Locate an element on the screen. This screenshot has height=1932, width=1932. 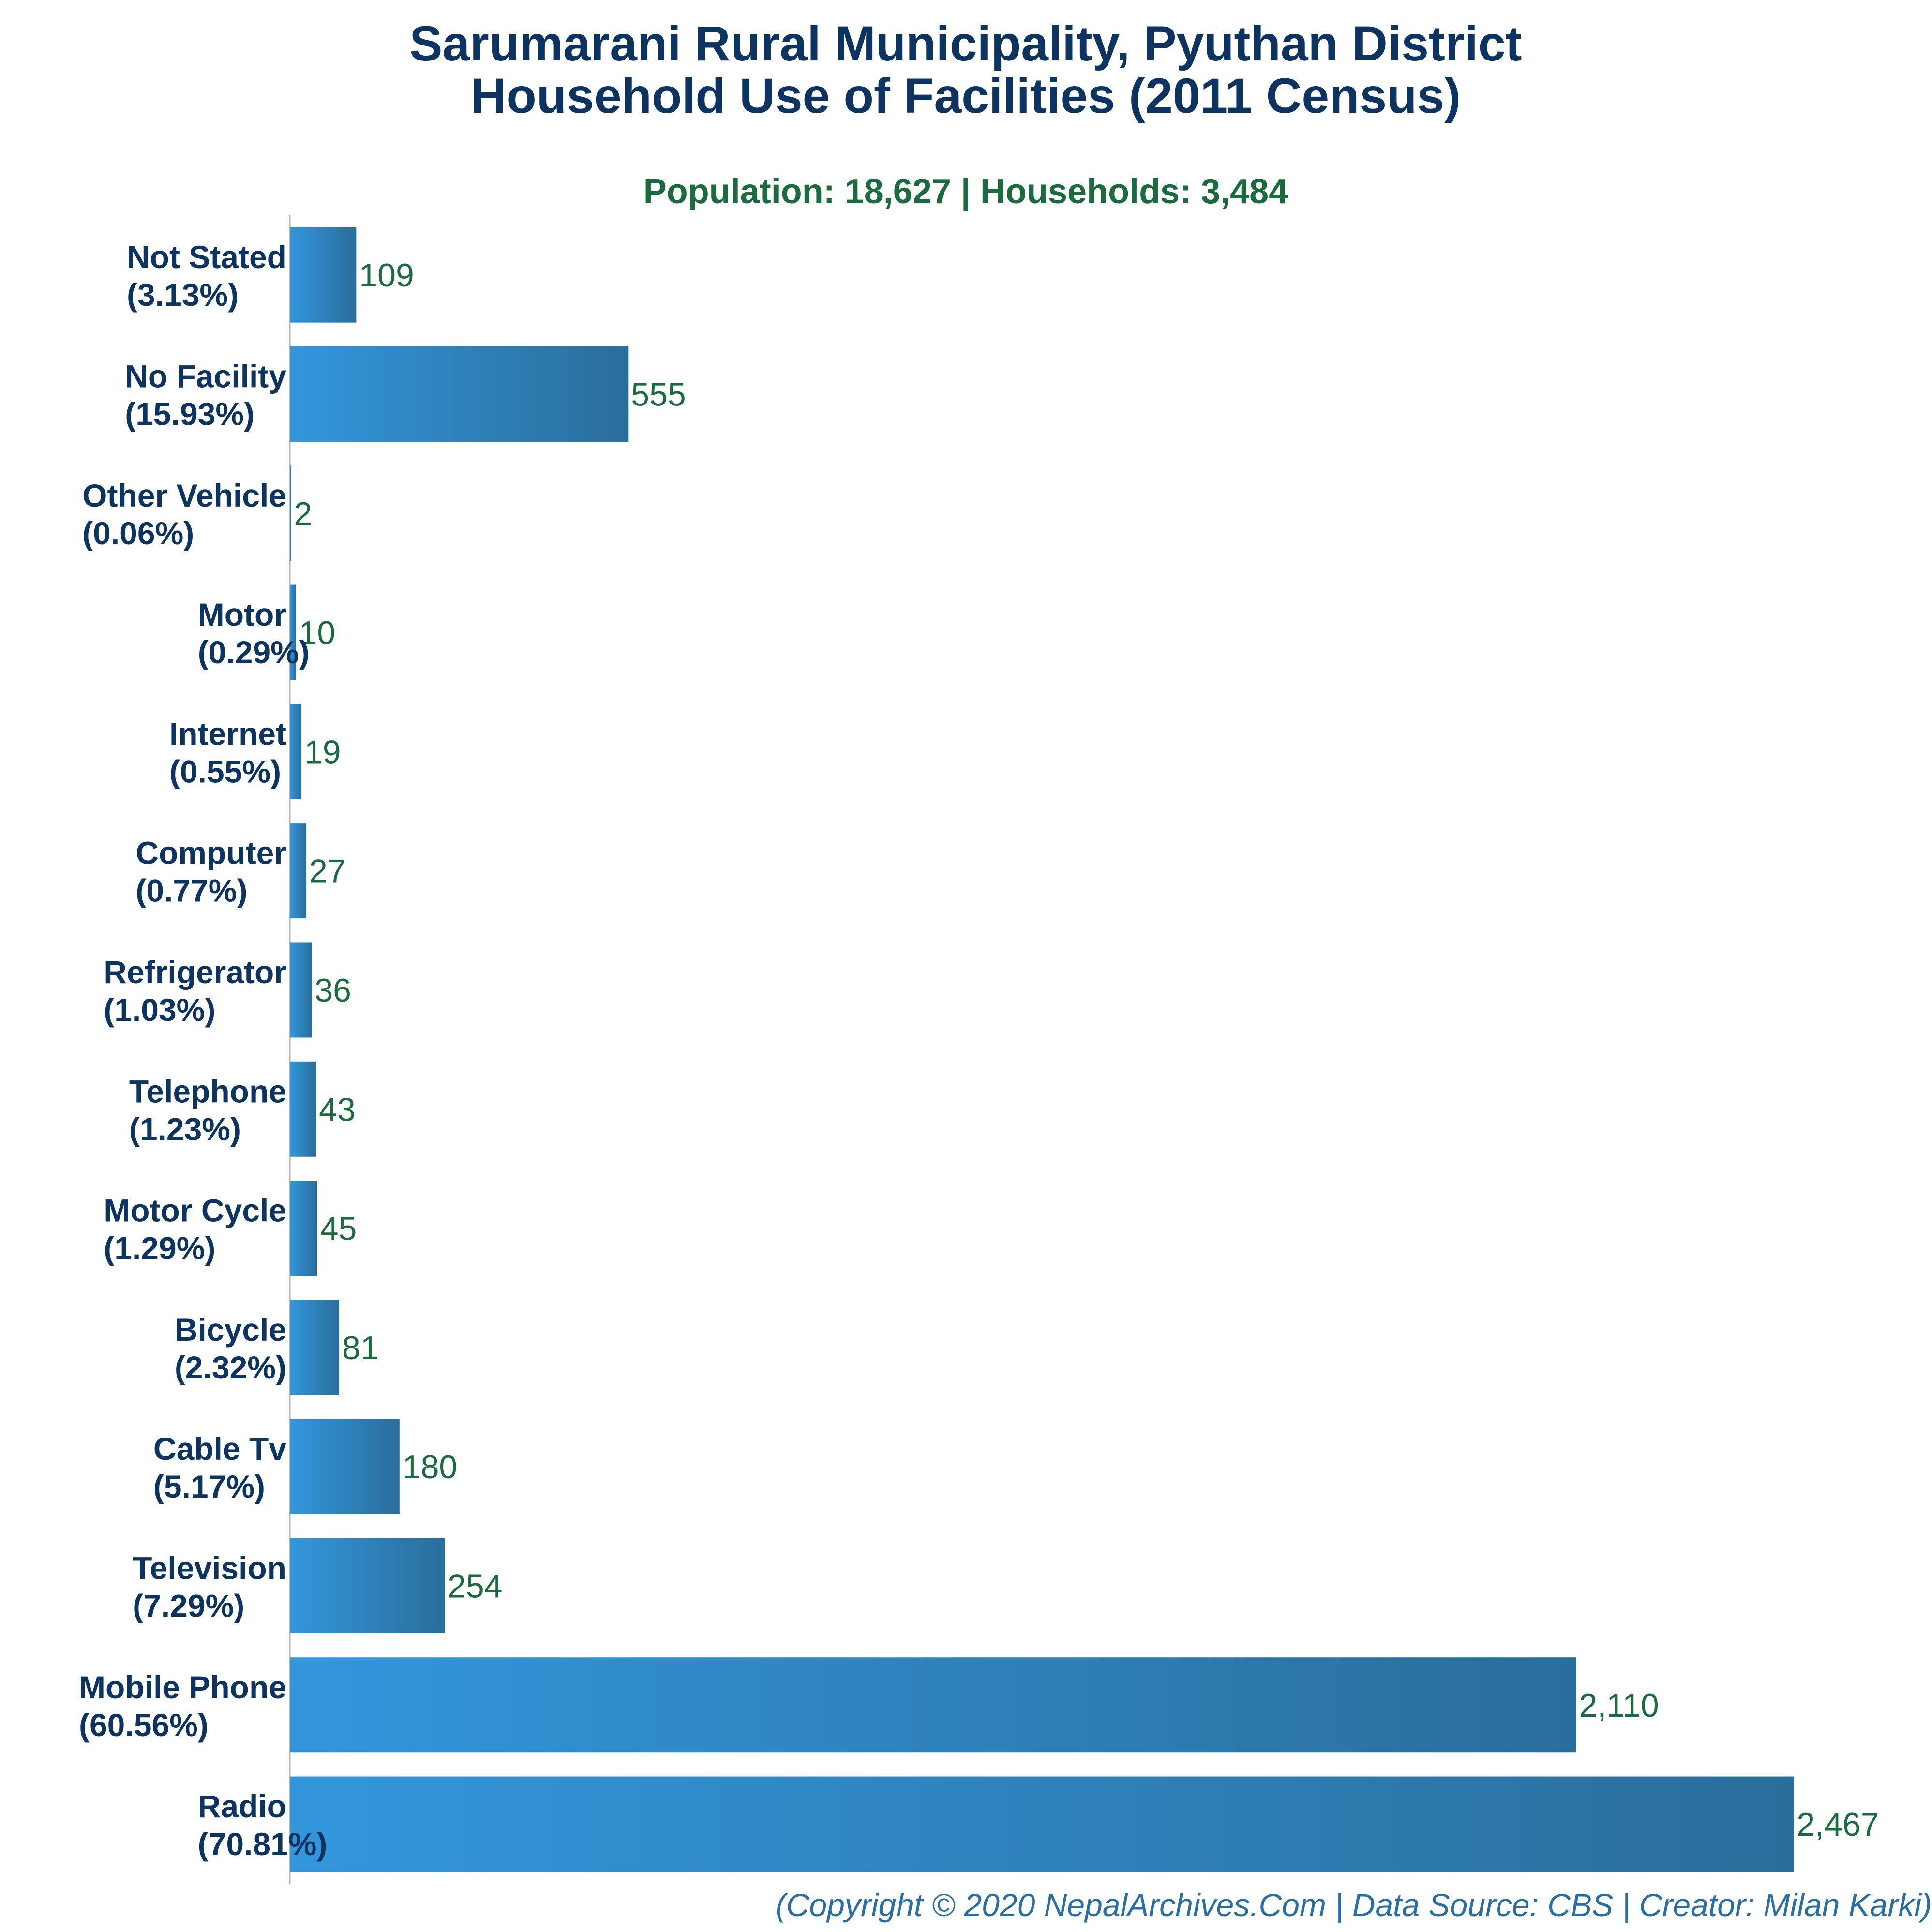
category-label-telephone: Telephone is located at coordinates (207, 1091).